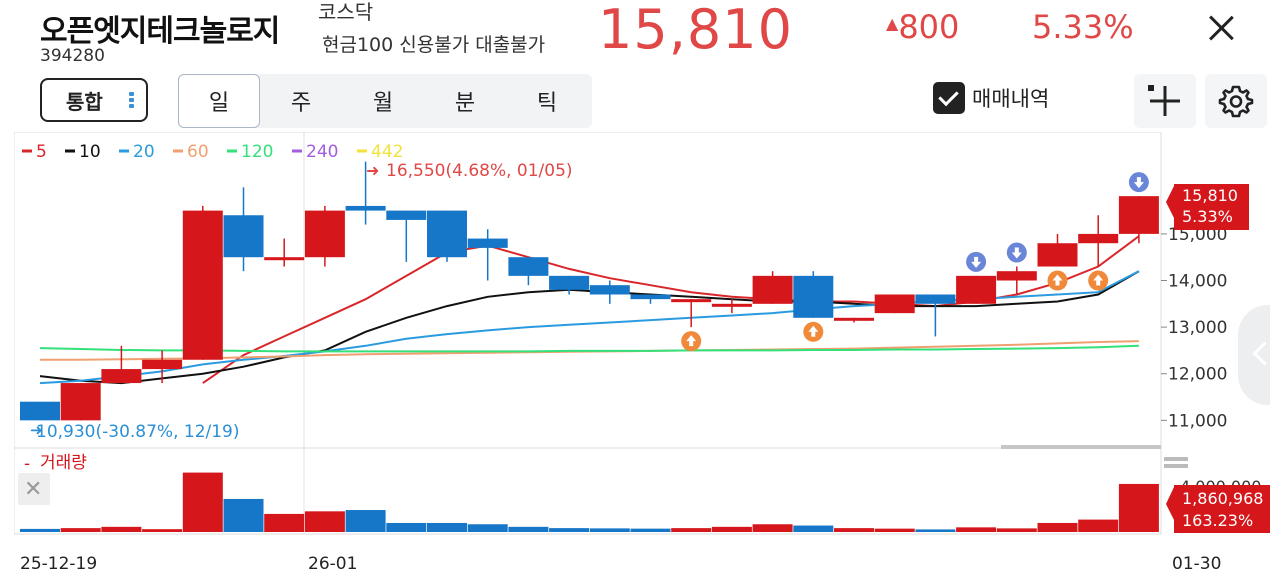 The image size is (1270, 583). What do you see at coordinates (1176, 459) in the screenshot?
I see `pane-resize-handle` at bounding box center [1176, 459].